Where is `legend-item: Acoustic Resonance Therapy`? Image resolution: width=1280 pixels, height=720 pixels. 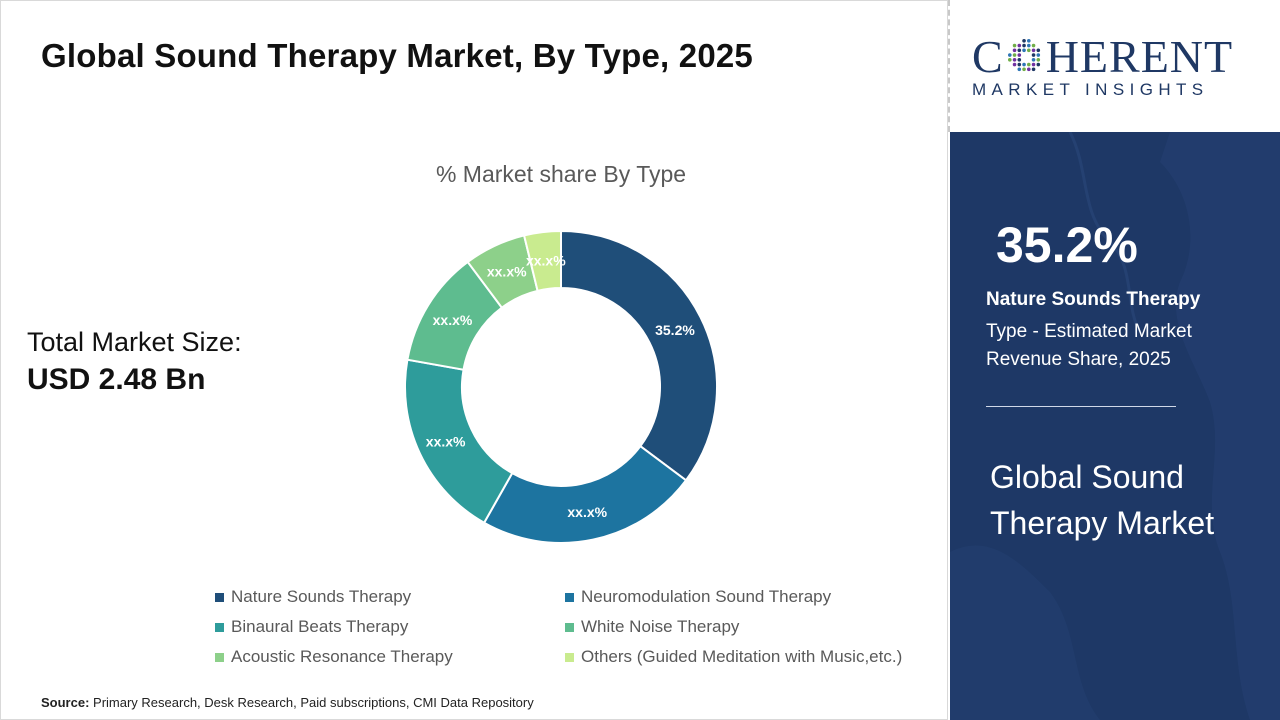
legend-item: Acoustic Resonance Therapy is located at coordinates (390, 657).